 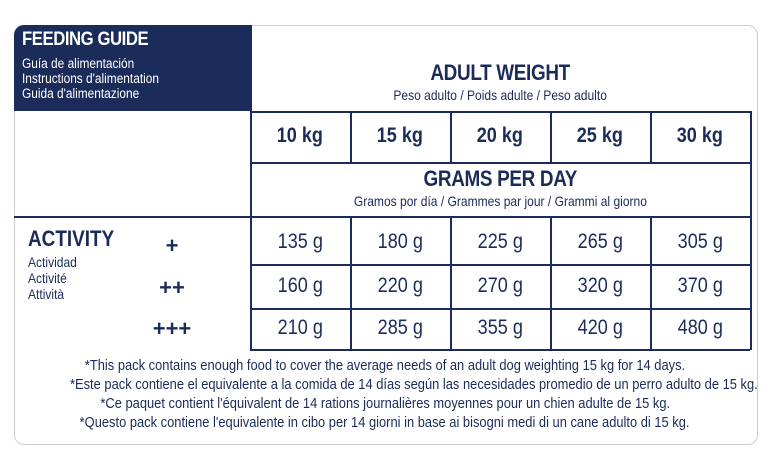 I want to click on grams-cell: 180 g, so click(x=400, y=242).